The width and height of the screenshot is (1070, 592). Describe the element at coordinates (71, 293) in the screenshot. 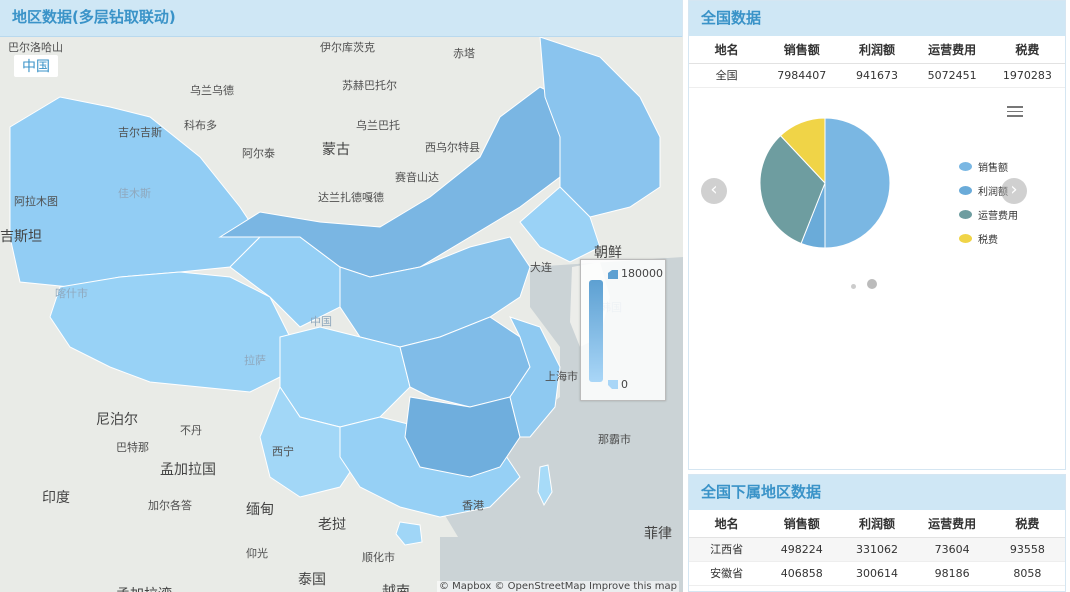

I see `map-label: 喀什市` at that location.